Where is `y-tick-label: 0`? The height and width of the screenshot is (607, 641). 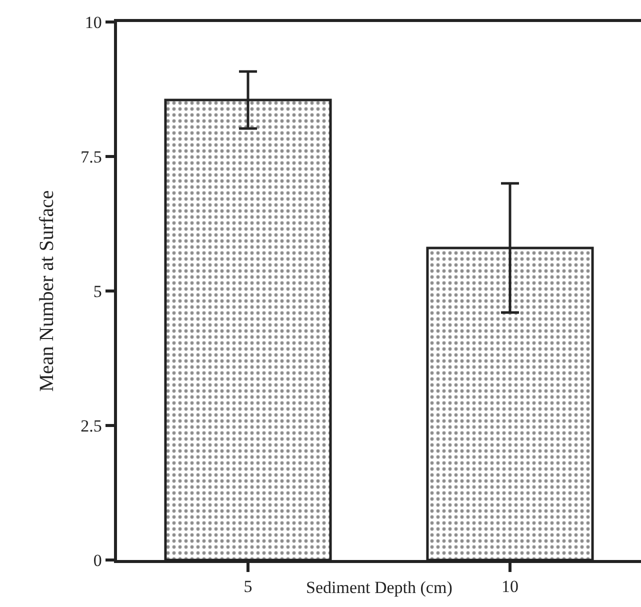 y-tick-label: 0 is located at coordinates (97, 560).